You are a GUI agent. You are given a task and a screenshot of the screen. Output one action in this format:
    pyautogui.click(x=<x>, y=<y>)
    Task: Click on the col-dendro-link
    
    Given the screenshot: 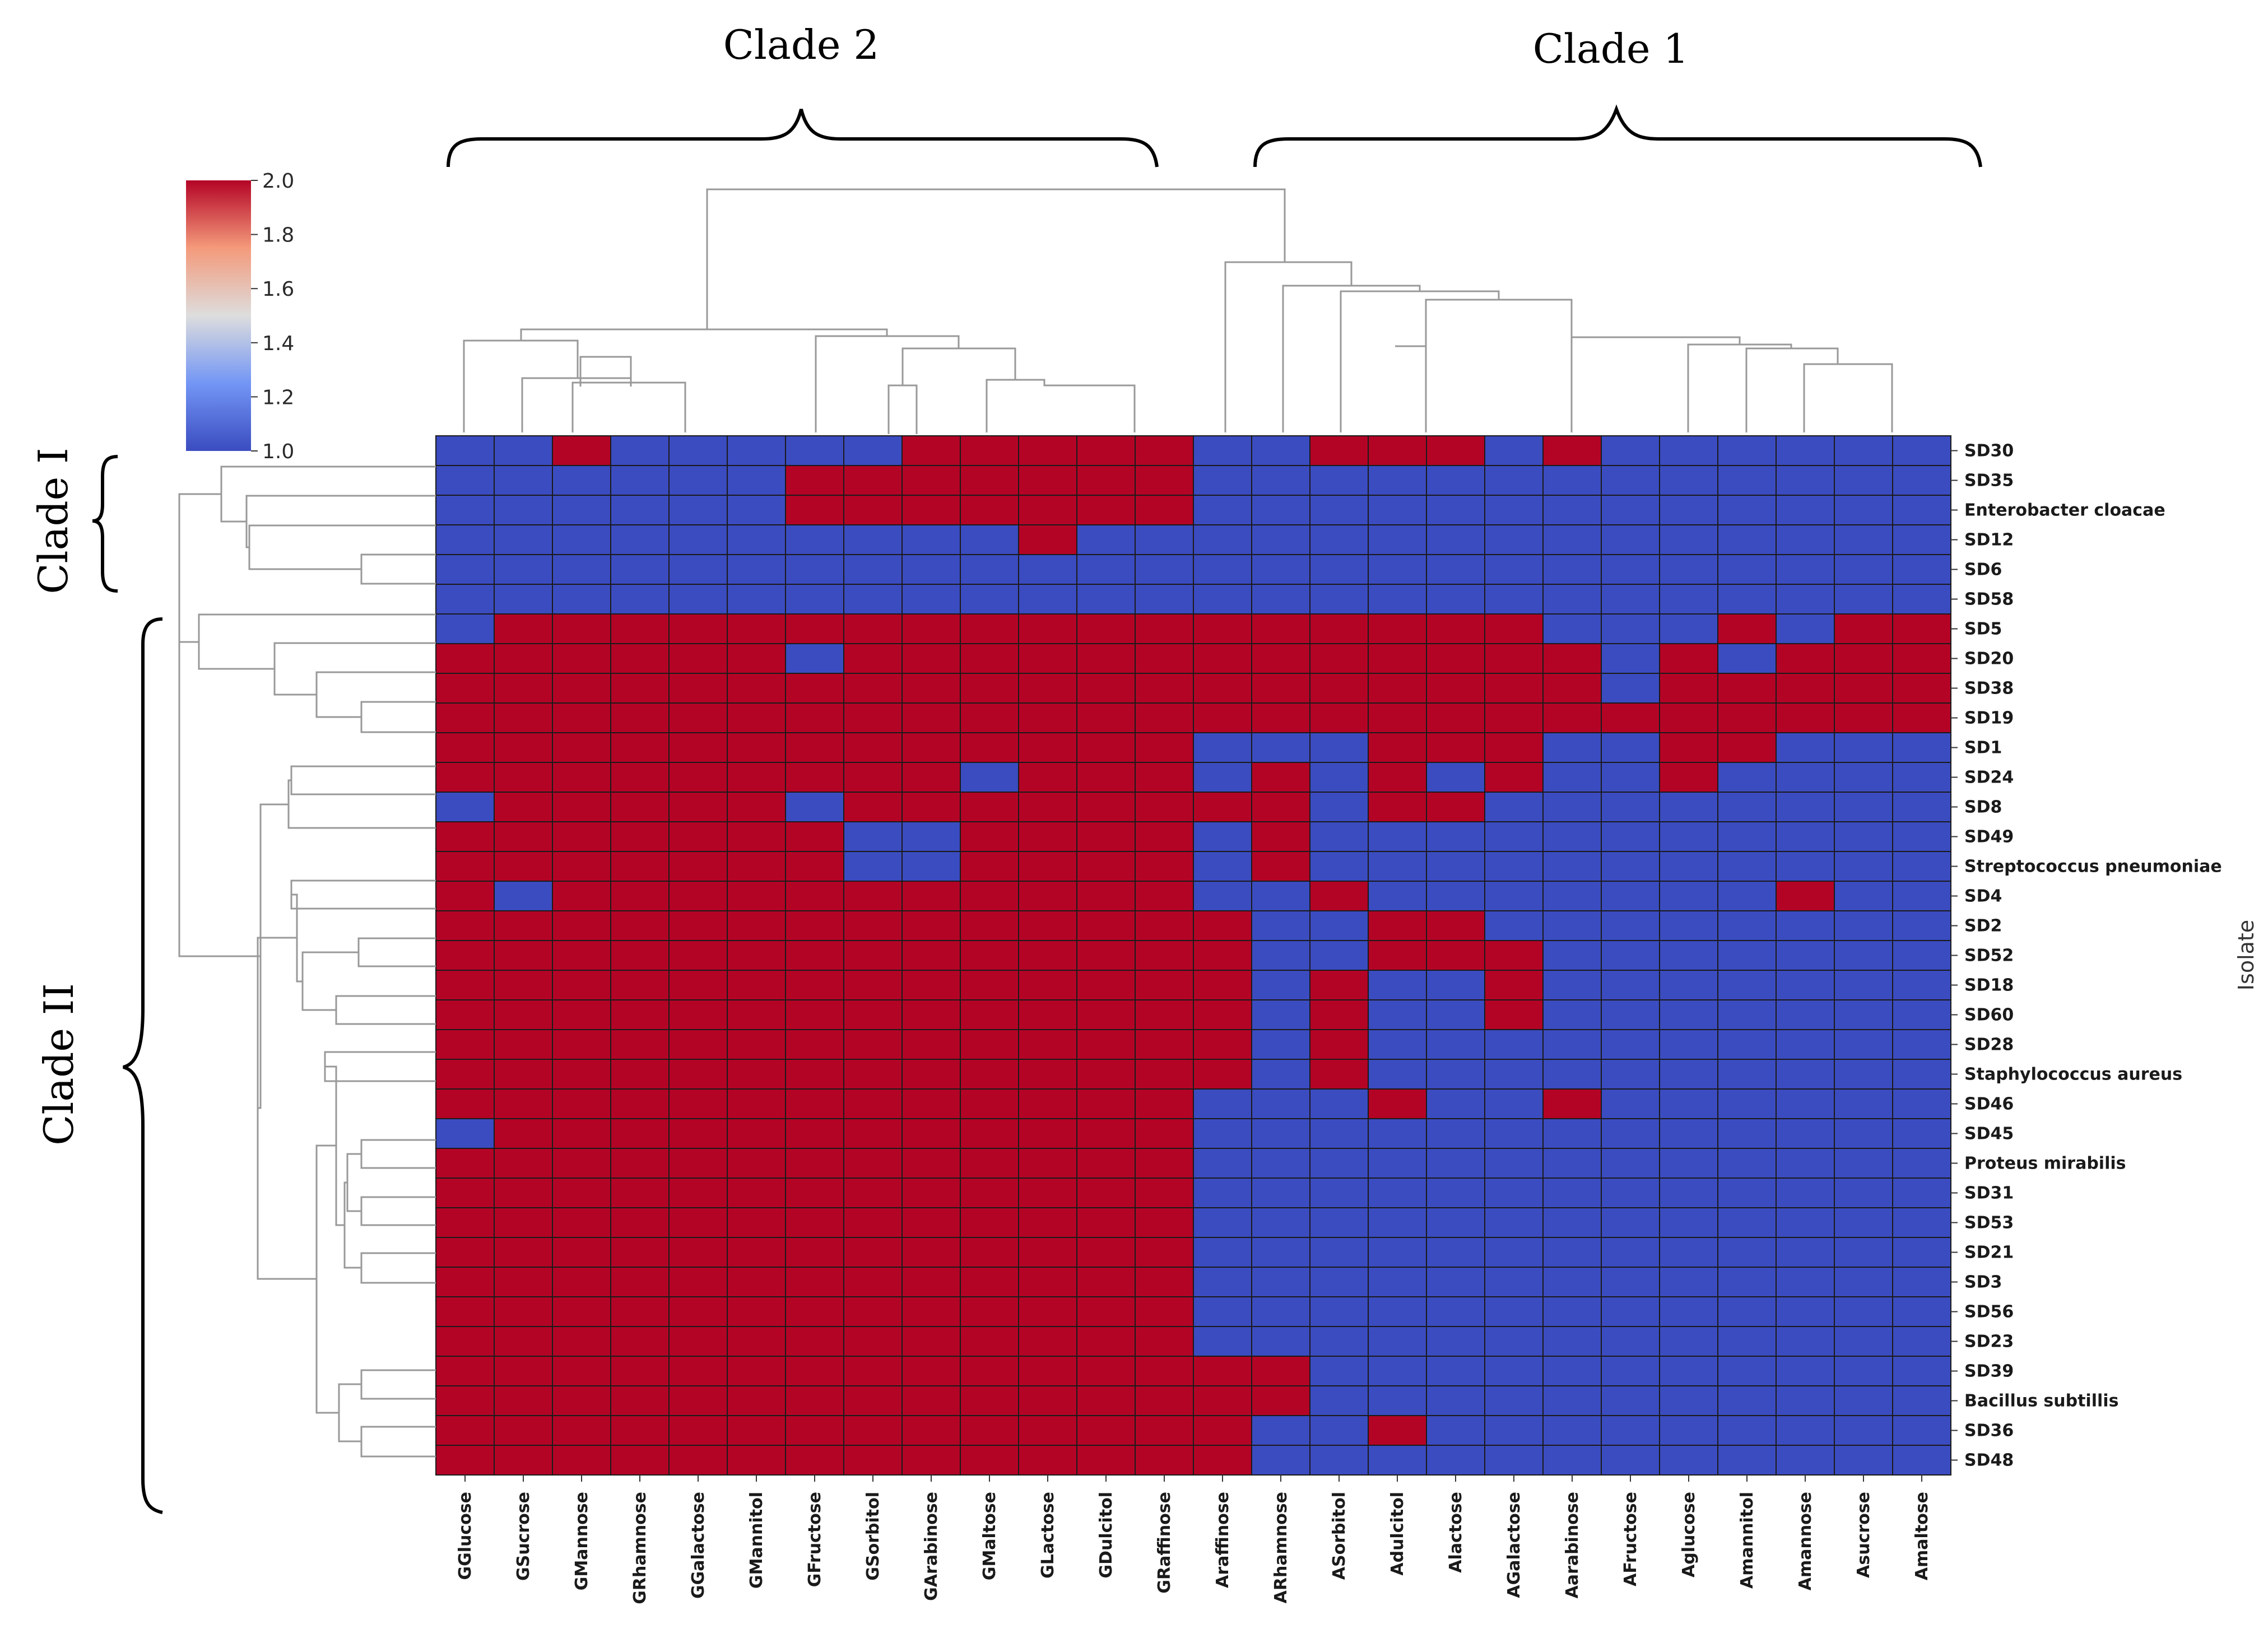 What is the action you would take?
    pyautogui.click(x=887, y=384)
    